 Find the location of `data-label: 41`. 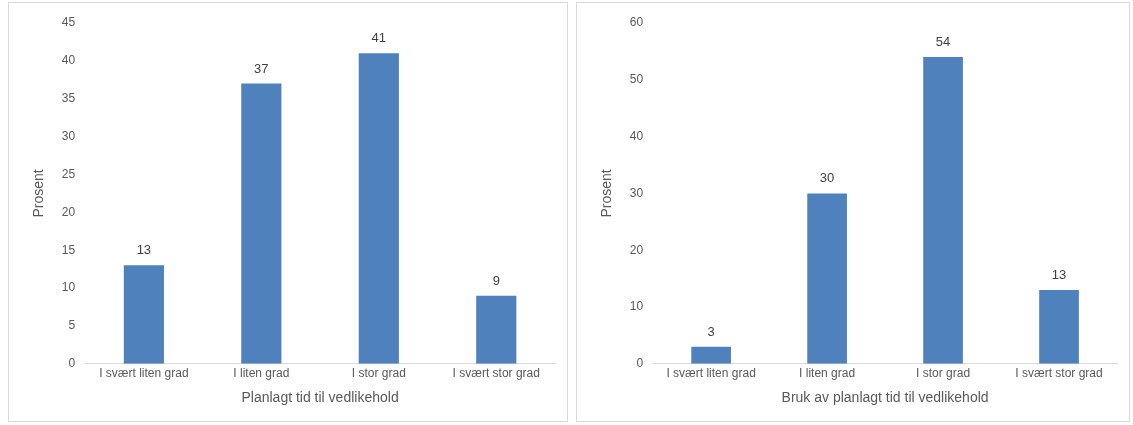

data-label: 41 is located at coordinates (379, 38).